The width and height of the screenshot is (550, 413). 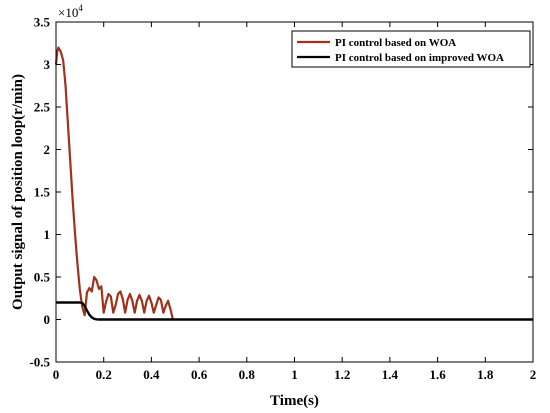 What do you see at coordinates (294, 401) in the screenshot?
I see `x-axis-label: Time(s)` at bounding box center [294, 401].